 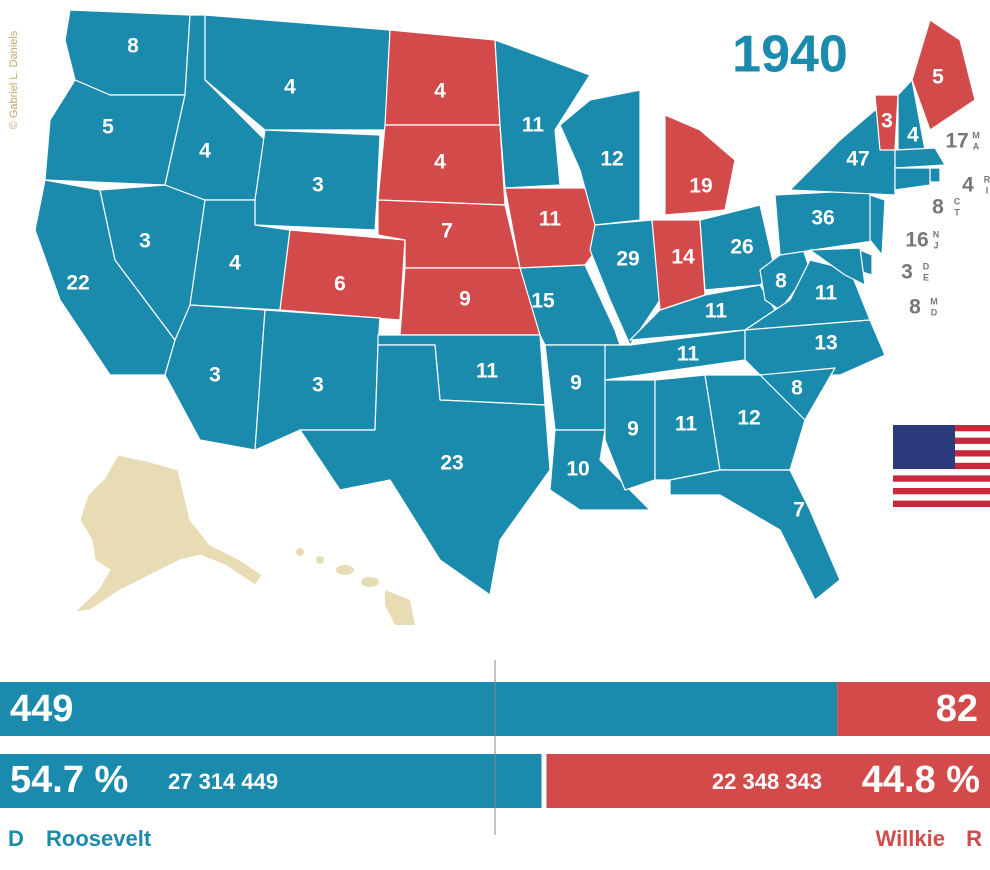 What do you see at coordinates (926, 277) in the screenshot?
I see `state-abbr: E` at bounding box center [926, 277].